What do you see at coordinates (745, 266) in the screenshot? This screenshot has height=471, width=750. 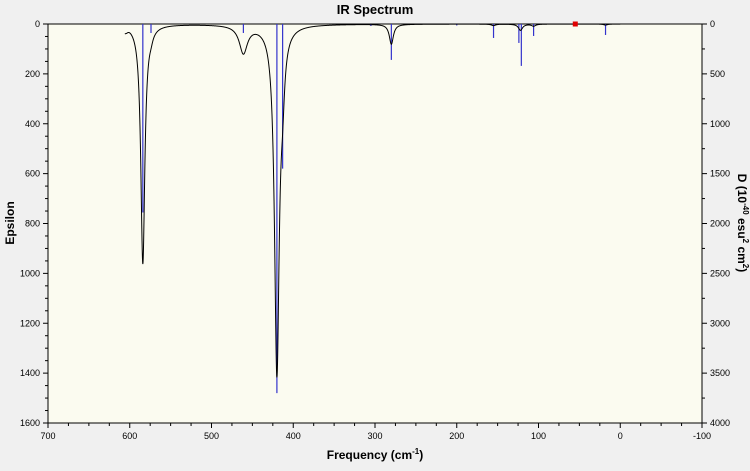 I see `y2-label-sup3: 2` at bounding box center [745, 266].